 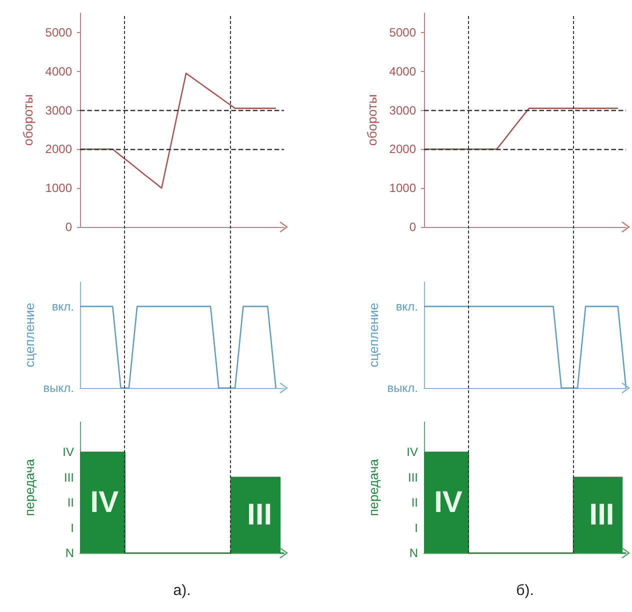 I want to click on x-axis-title: а)., so click(x=182, y=590).